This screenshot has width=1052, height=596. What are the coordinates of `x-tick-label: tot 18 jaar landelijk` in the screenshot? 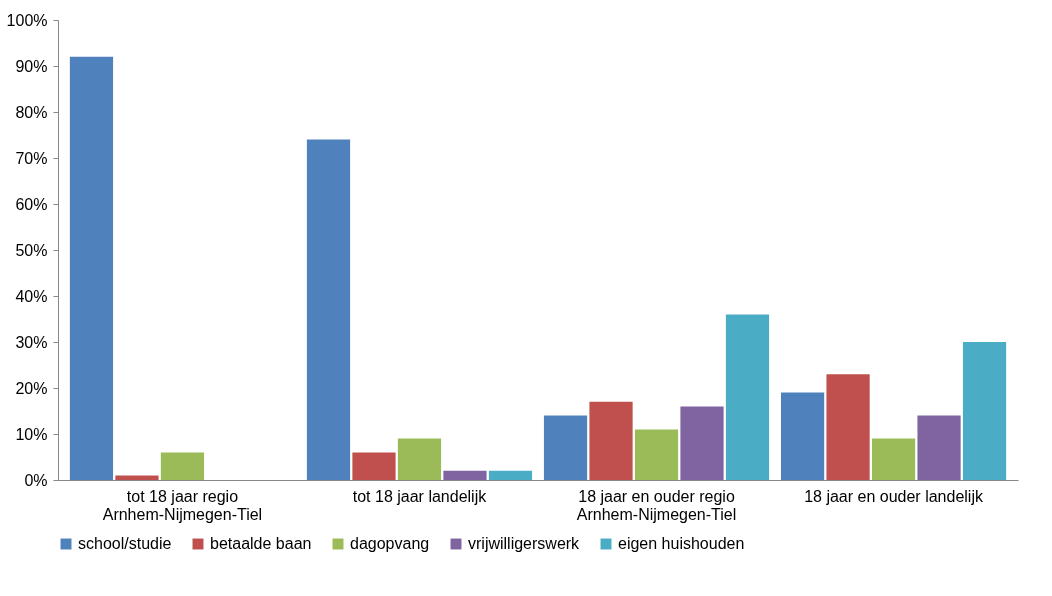 It's located at (420, 496).